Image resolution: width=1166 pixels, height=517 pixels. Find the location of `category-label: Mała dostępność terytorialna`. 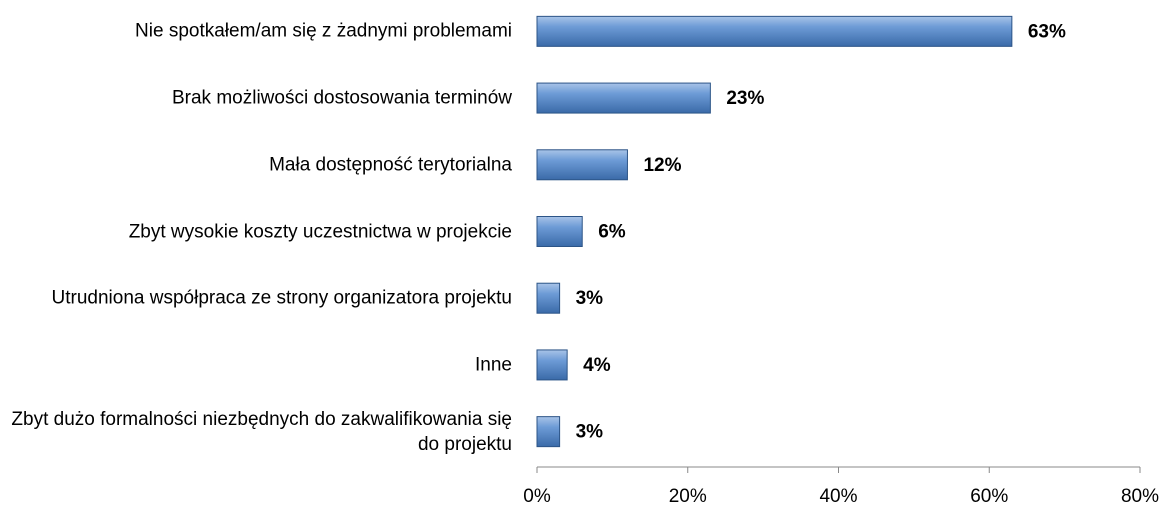

category-label: Mała dostępność terytorialna is located at coordinates (390, 165).